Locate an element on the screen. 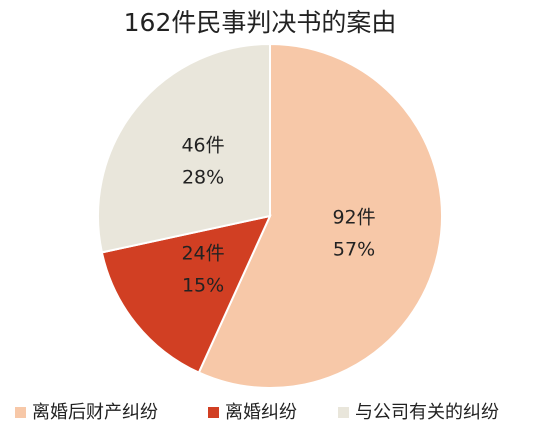  percent-label: 57% is located at coordinates (354, 250).